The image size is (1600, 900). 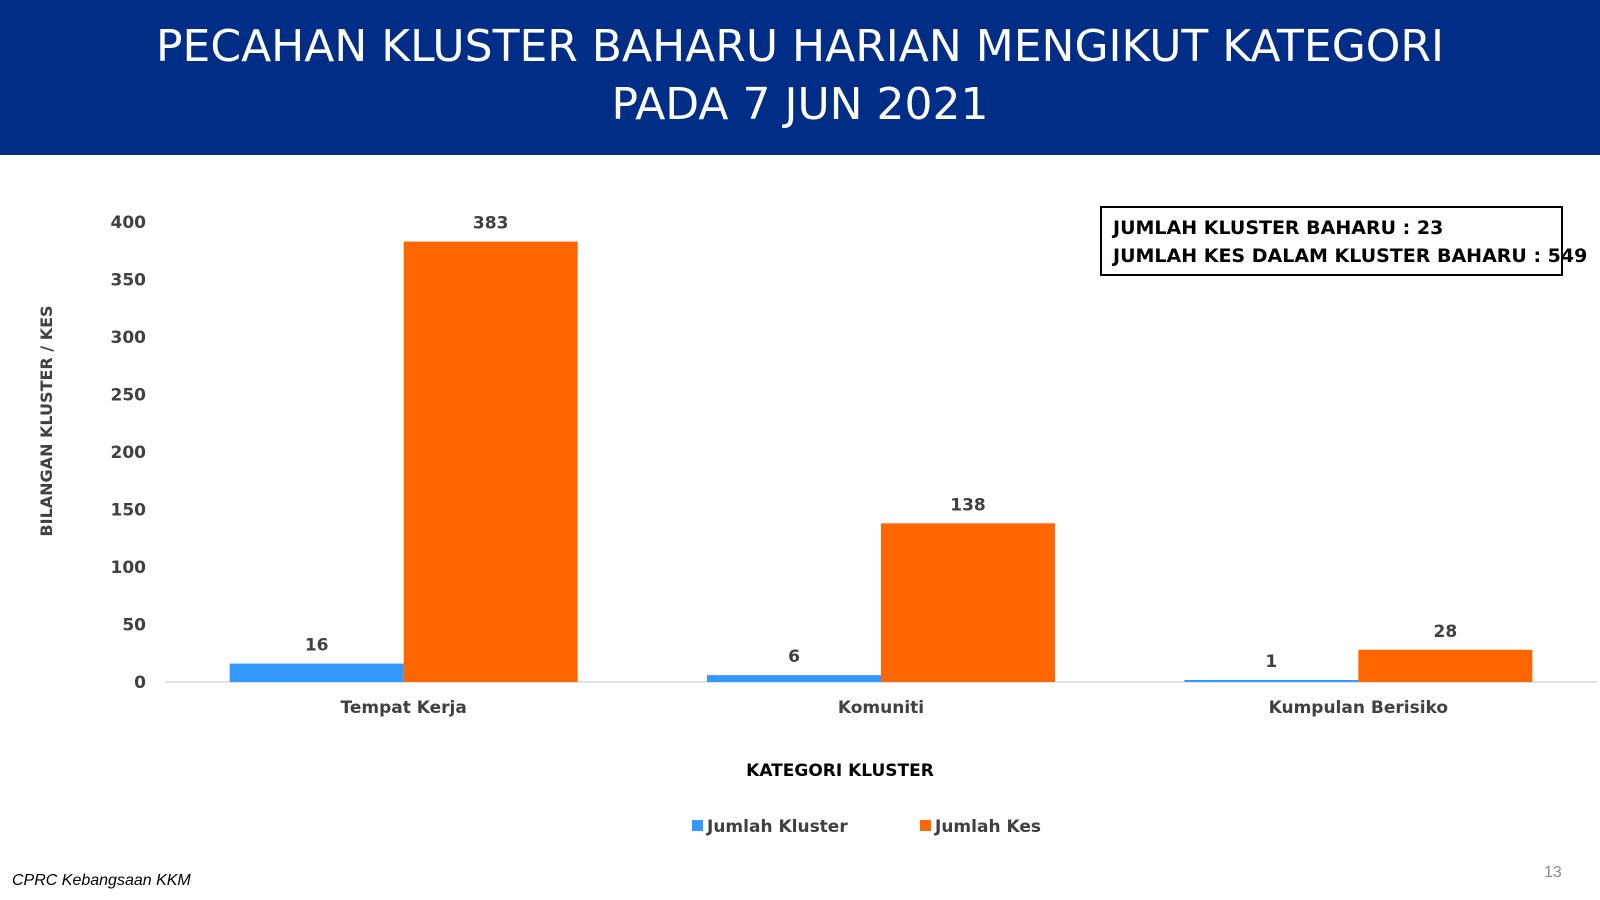 I want to click on y-axis-title: BILANGAN KLUSTER / KES, so click(x=46, y=420).